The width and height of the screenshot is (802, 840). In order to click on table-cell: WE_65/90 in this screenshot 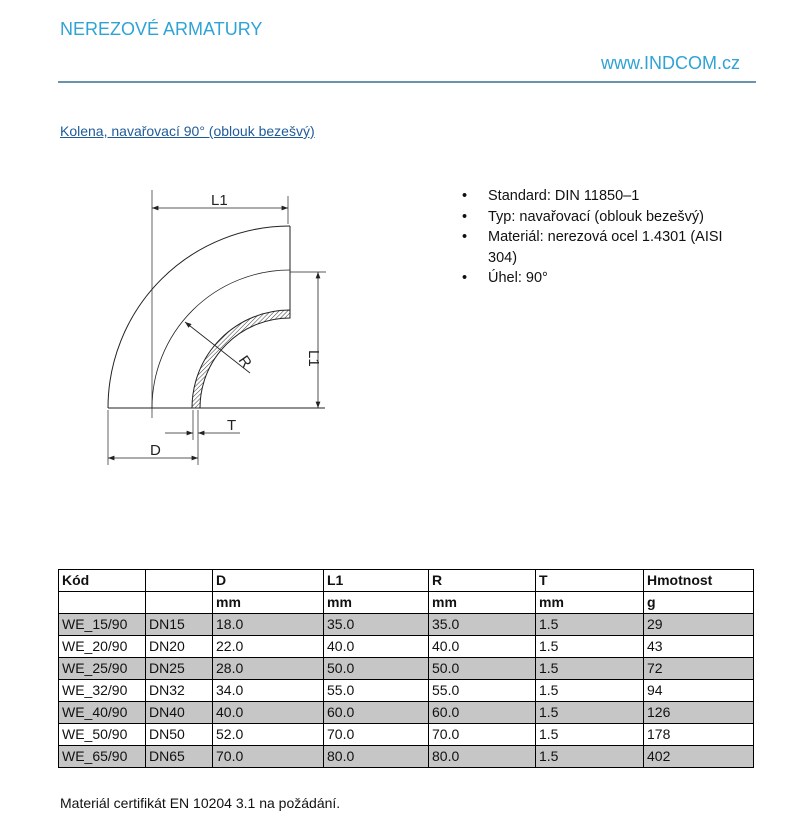, I will do `click(102, 756)`.